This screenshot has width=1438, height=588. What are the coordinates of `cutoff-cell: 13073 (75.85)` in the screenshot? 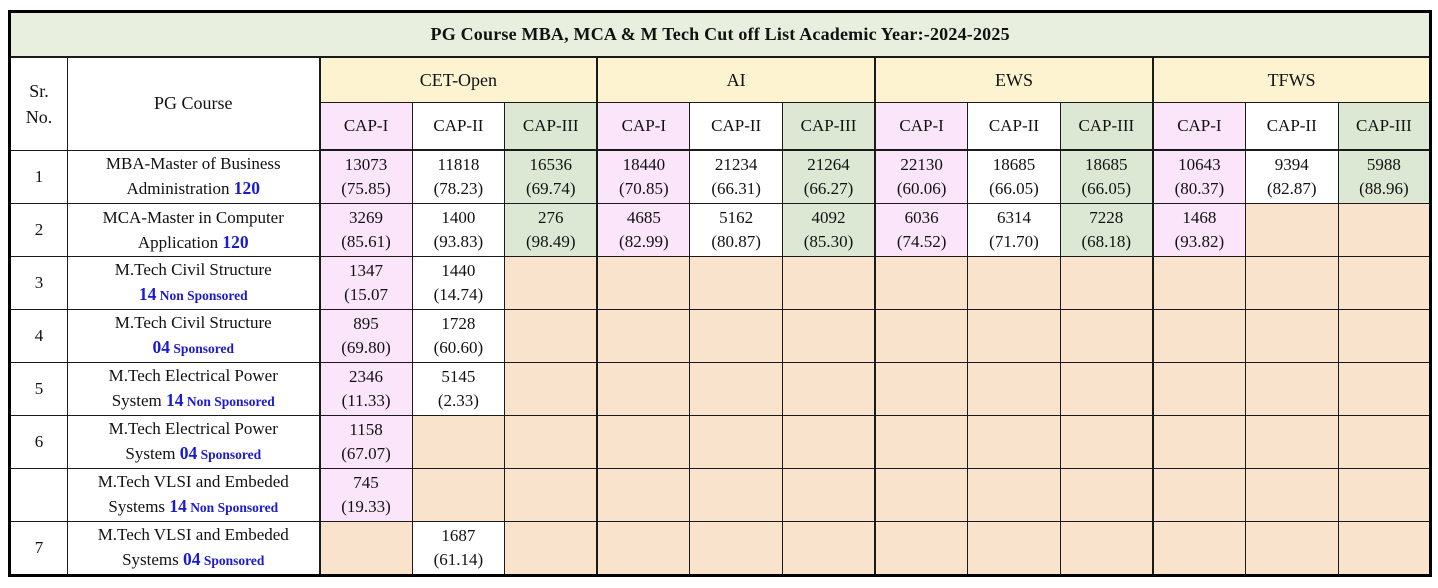 It's located at (365, 176).